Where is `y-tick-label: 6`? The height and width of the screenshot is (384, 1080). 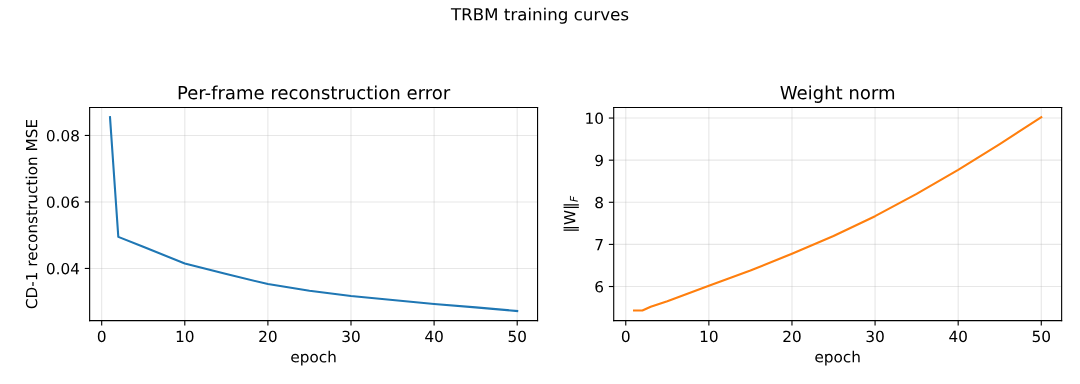 y-tick-label: 6 is located at coordinates (599, 286).